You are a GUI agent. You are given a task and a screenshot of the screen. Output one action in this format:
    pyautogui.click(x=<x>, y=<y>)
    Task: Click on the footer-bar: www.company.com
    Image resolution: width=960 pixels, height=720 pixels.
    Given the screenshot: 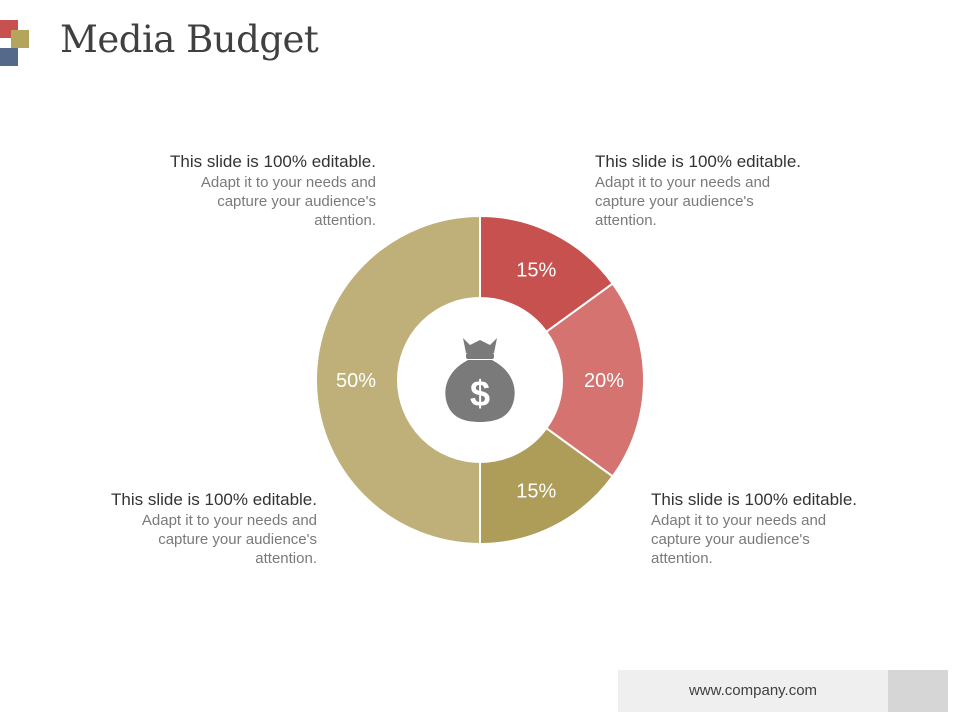 What is the action you would take?
    pyautogui.click(x=783, y=691)
    